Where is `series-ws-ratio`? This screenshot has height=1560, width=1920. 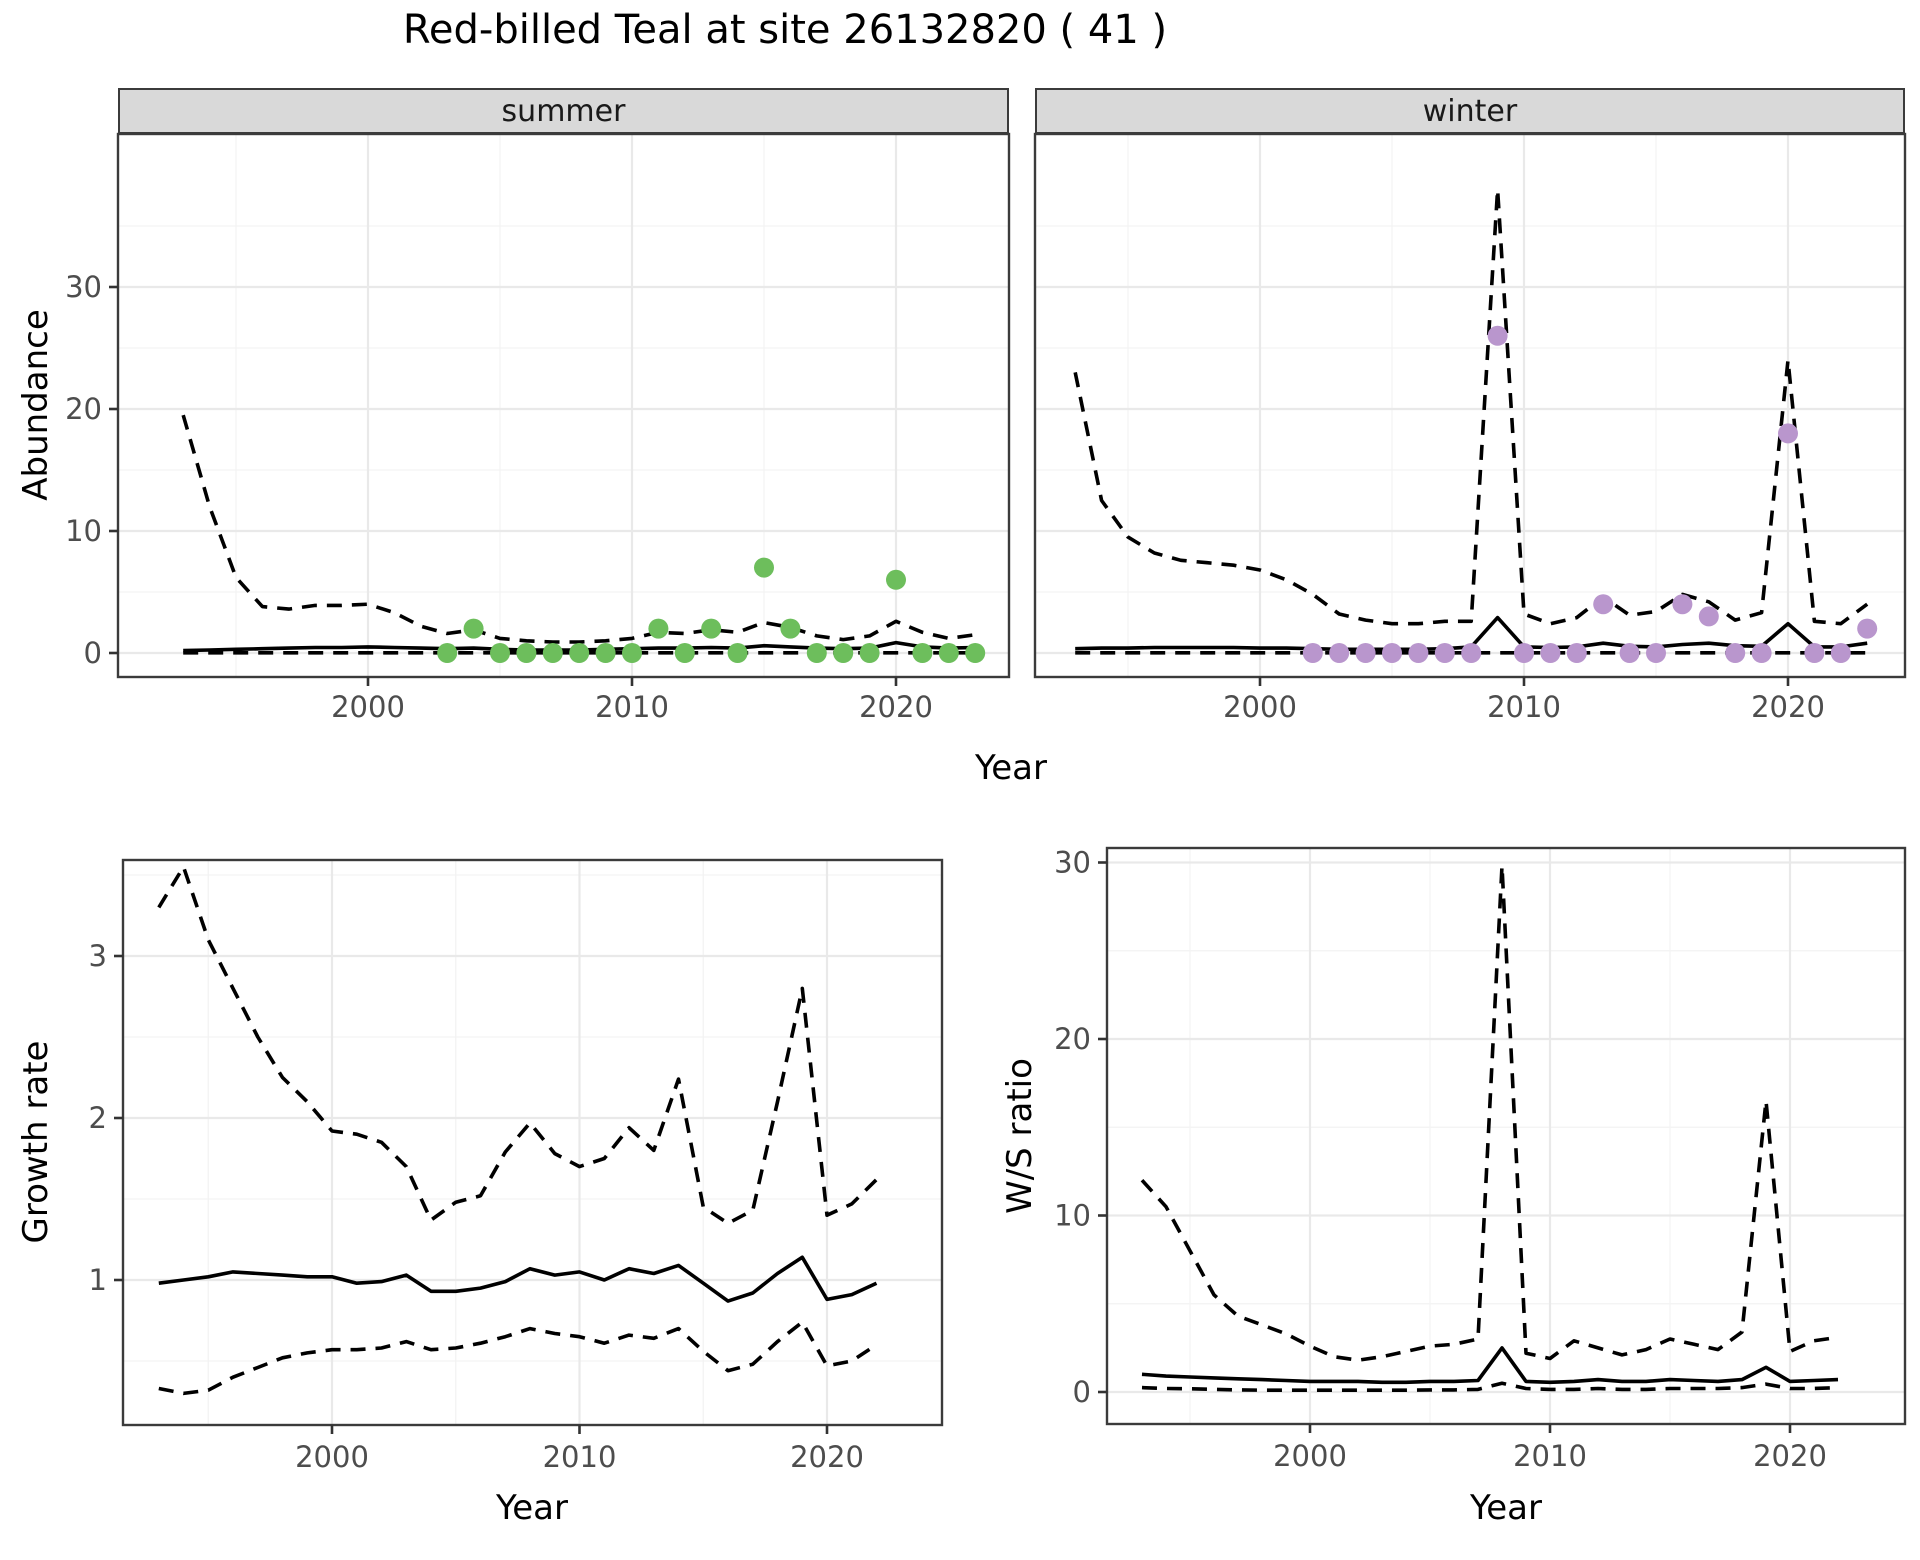
series-ws-ratio is located at coordinates (1489, 1128).